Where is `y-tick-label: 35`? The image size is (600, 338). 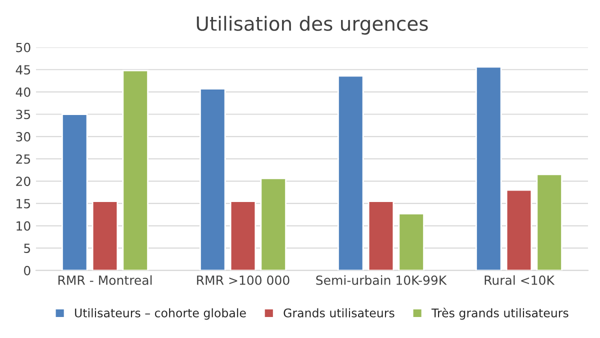 y-tick-label: 35 is located at coordinates (23, 115).